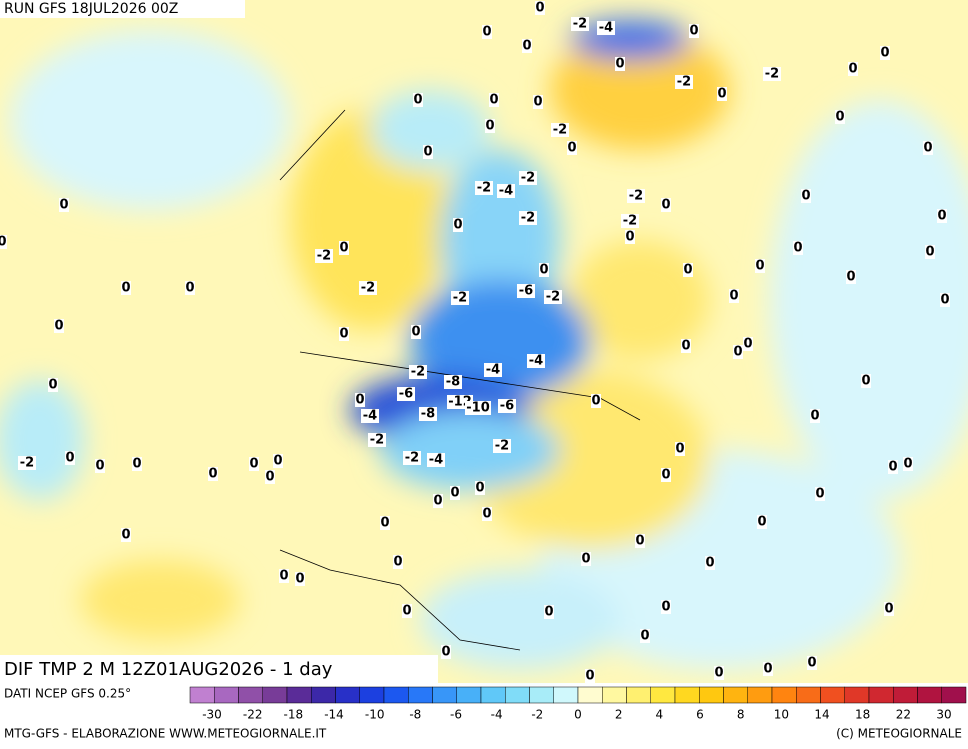  Describe the element at coordinates (294, 715) in the screenshot. I see `colorbar-label: -18` at that location.